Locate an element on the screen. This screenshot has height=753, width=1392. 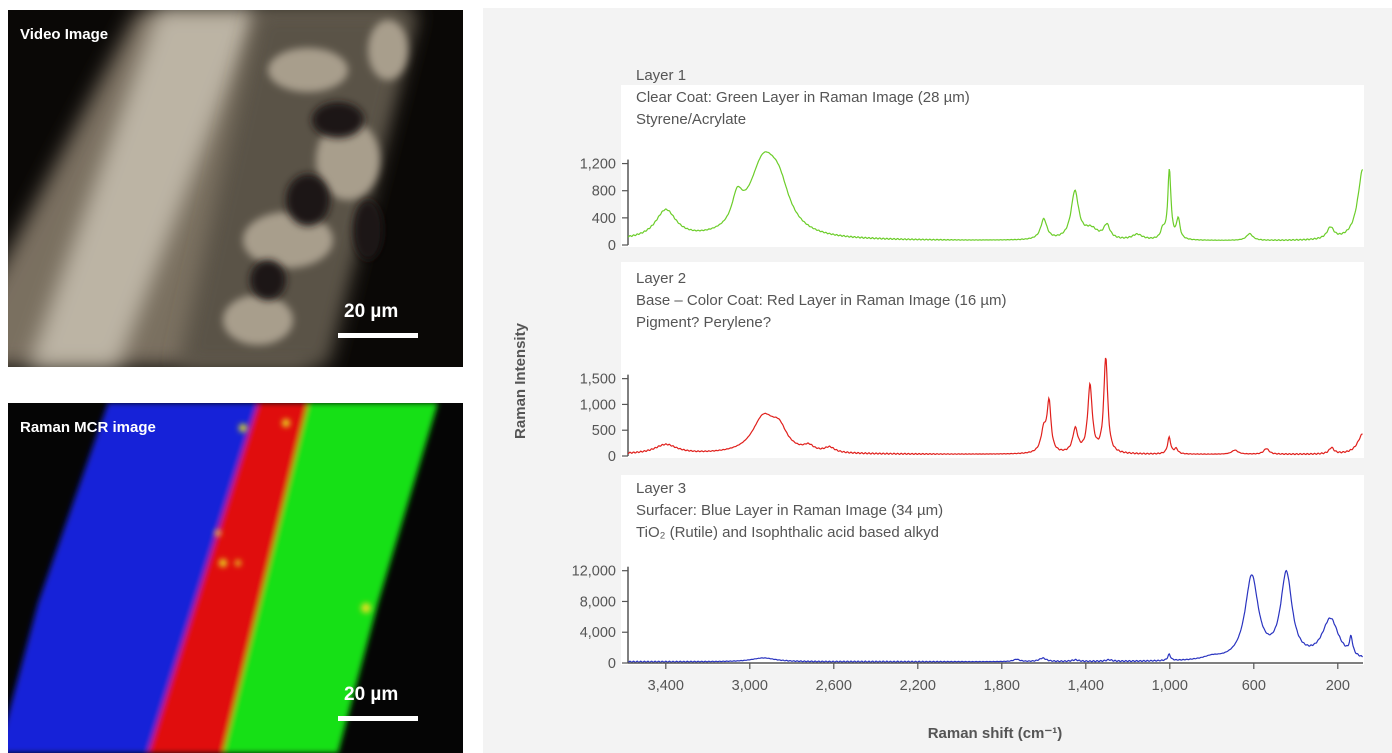
layer-title-line: Layer 1 is located at coordinates (661, 75).